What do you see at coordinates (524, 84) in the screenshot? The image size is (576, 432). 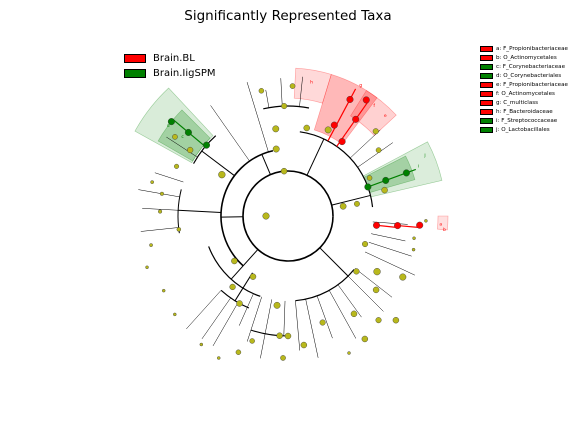 I see `clade-legend-item: e: F_Propionibacteriaceae` at bounding box center [524, 84].